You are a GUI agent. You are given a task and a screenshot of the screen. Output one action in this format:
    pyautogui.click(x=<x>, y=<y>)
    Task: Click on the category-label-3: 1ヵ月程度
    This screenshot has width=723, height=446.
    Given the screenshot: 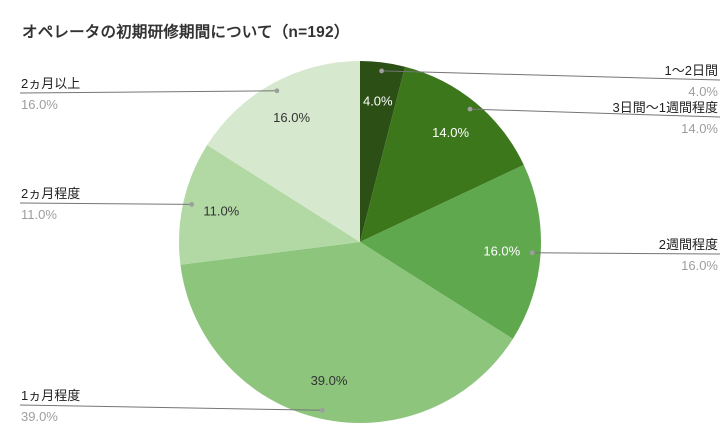 What is the action you would take?
    pyautogui.click(x=50, y=395)
    